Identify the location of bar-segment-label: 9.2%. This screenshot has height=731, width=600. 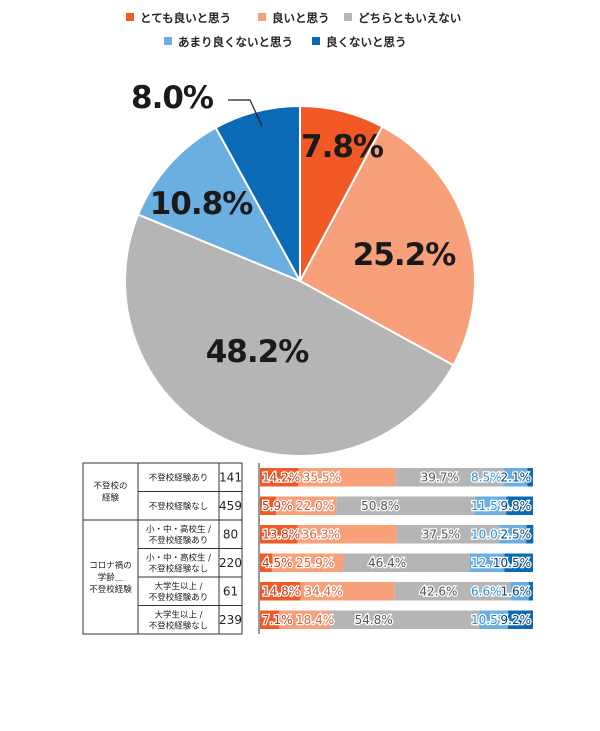
(516, 620).